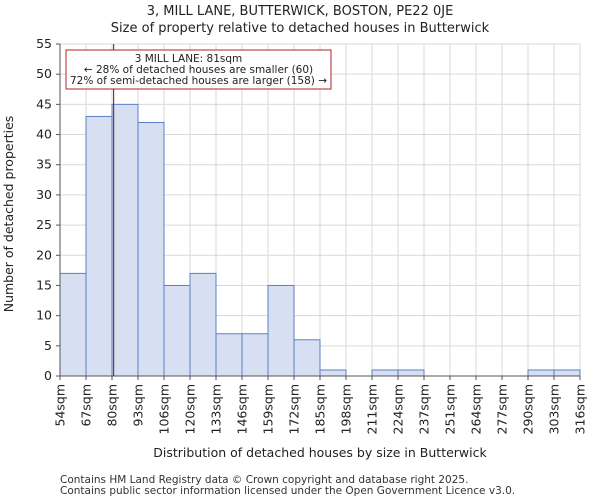 The width and height of the screenshot is (600, 500). What do you see at coordinates (44, 284) in the screenshot?
I see `y-tick-label: 15` at bounding box center [44, 284].